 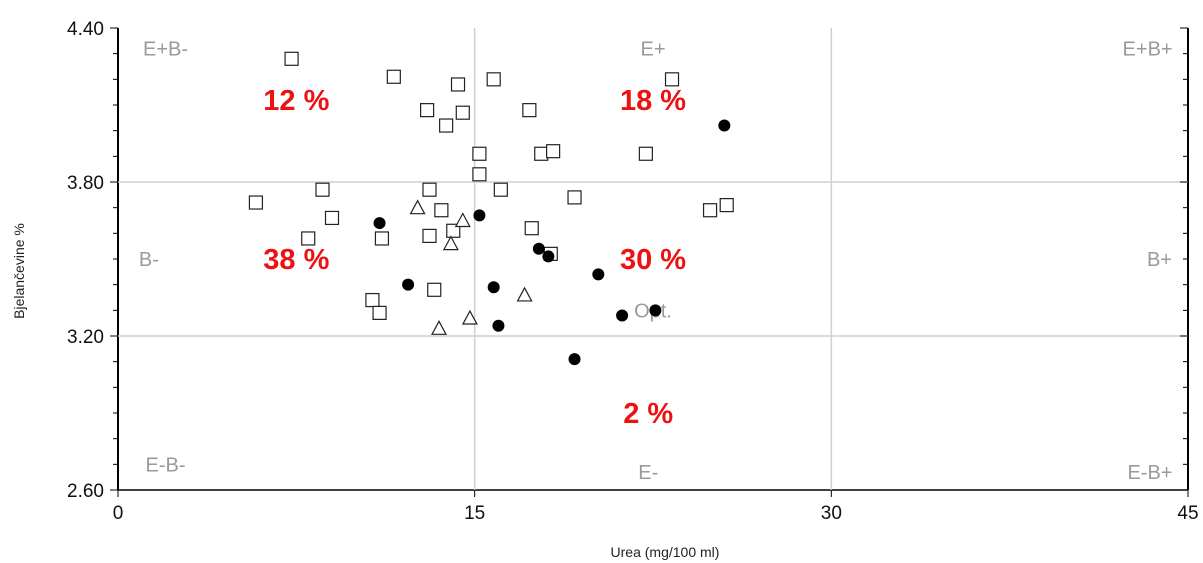 What do you see at coordinates (648, 414) in the screenshot?
I see `percent-label: 2 %` at bounding box center [648, 414].